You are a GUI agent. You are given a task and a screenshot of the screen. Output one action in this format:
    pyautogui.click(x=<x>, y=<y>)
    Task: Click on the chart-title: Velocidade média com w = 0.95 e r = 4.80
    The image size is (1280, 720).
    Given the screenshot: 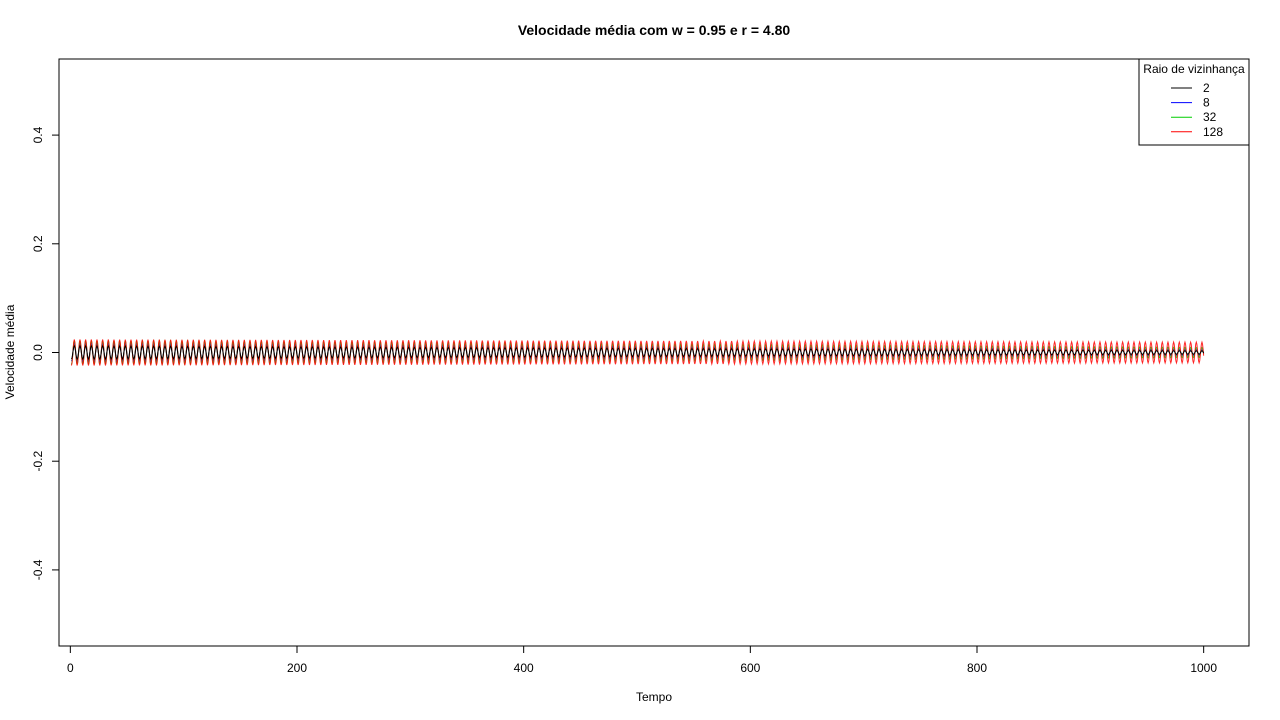 What is the action you would take?
    pyautogui.click(x=654, y=30)
    